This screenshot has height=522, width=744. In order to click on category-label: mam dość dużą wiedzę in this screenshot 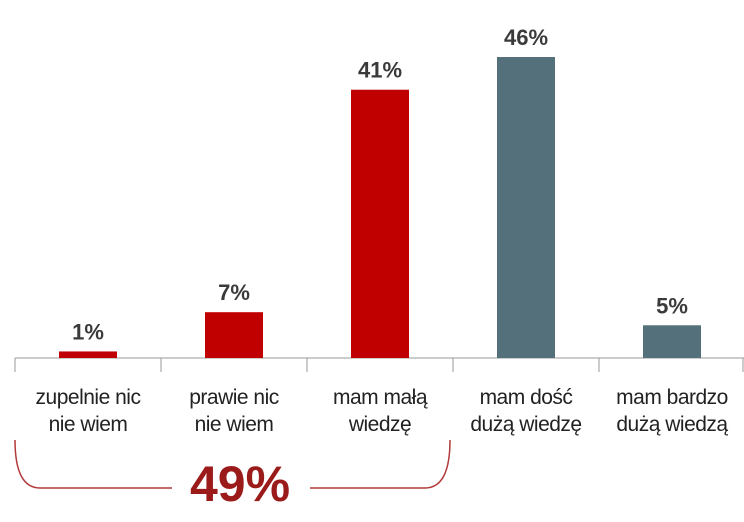, I will do `click(526, 411)`.